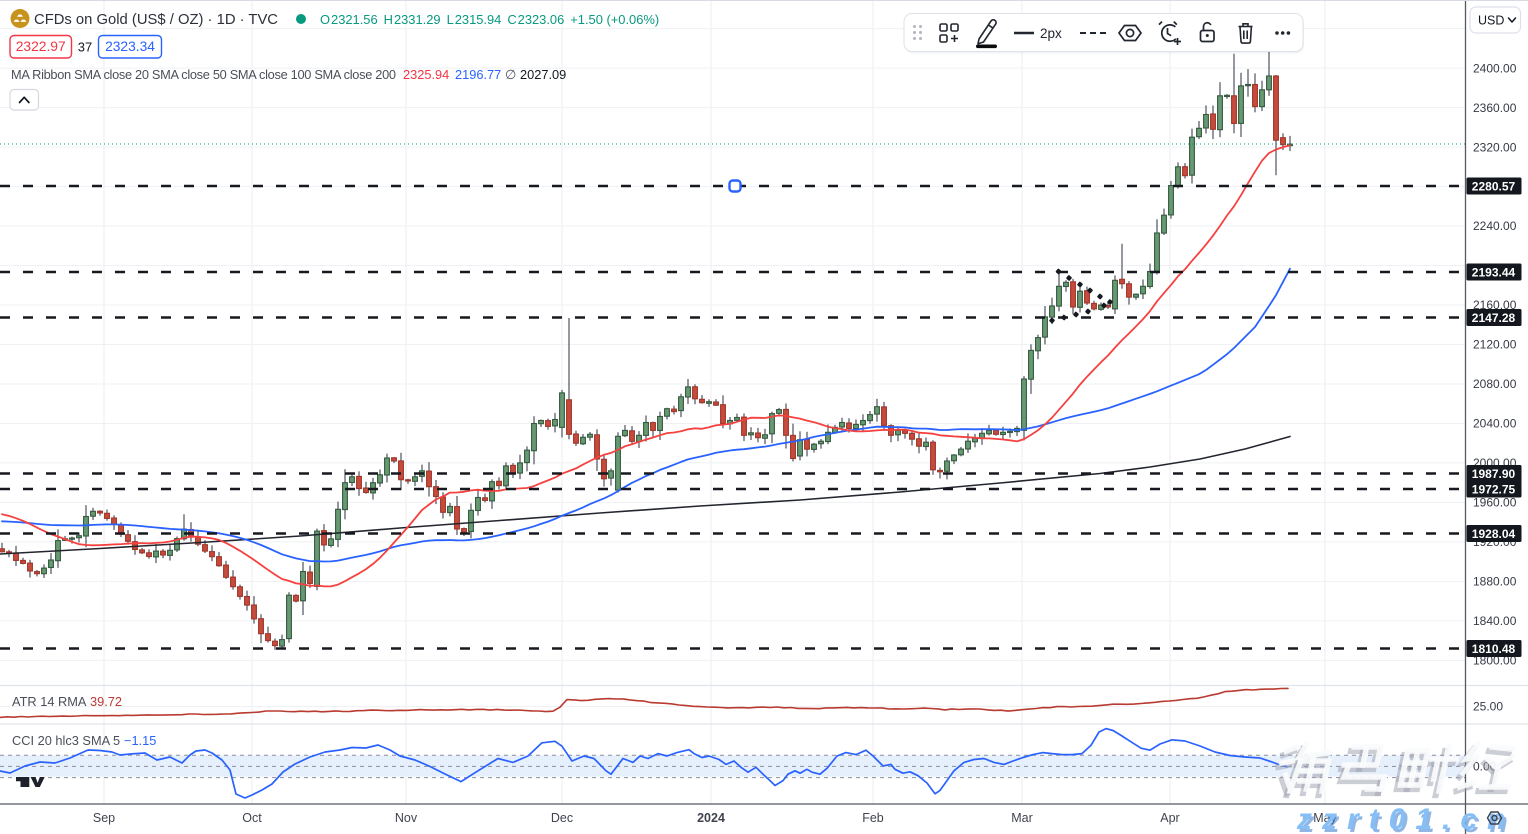 The height and width of the screenshot is (834, 1528). Describe the element at coordinates (252, 818) in the screenshot. I see `svg-text: Oct` at that location.